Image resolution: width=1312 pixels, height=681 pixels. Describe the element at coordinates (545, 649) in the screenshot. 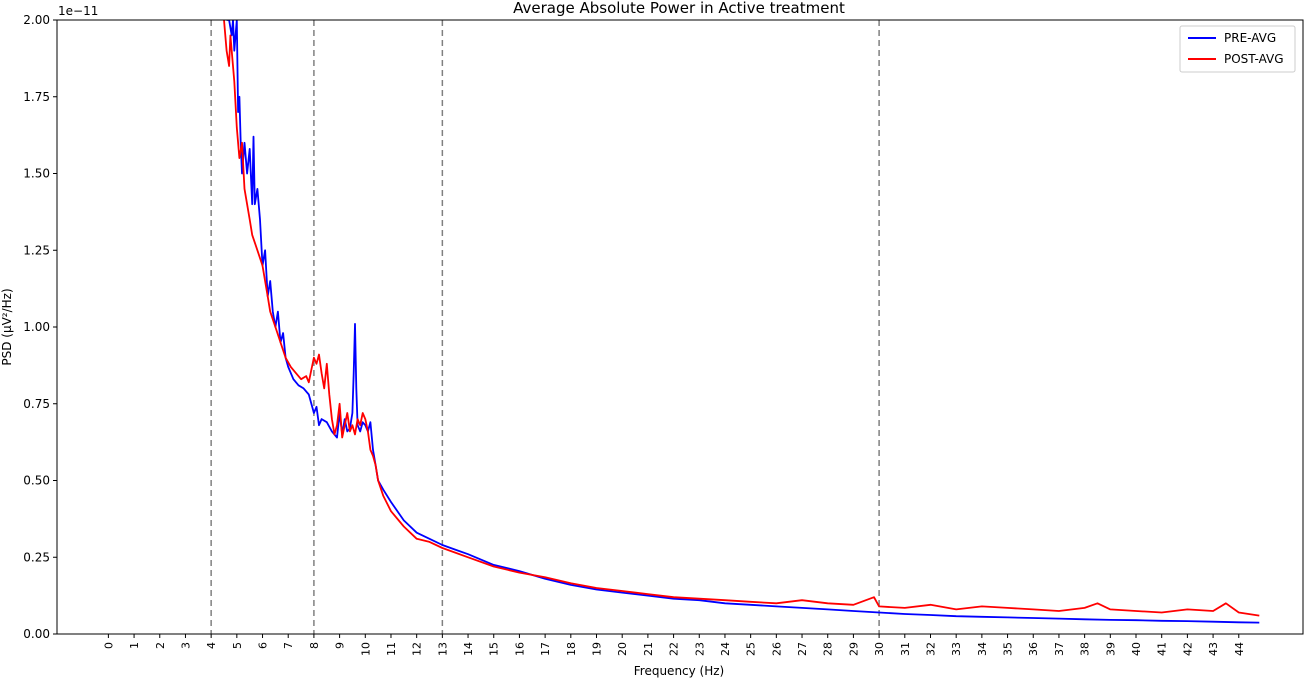

I see `x-tick-label: 17` at that location.